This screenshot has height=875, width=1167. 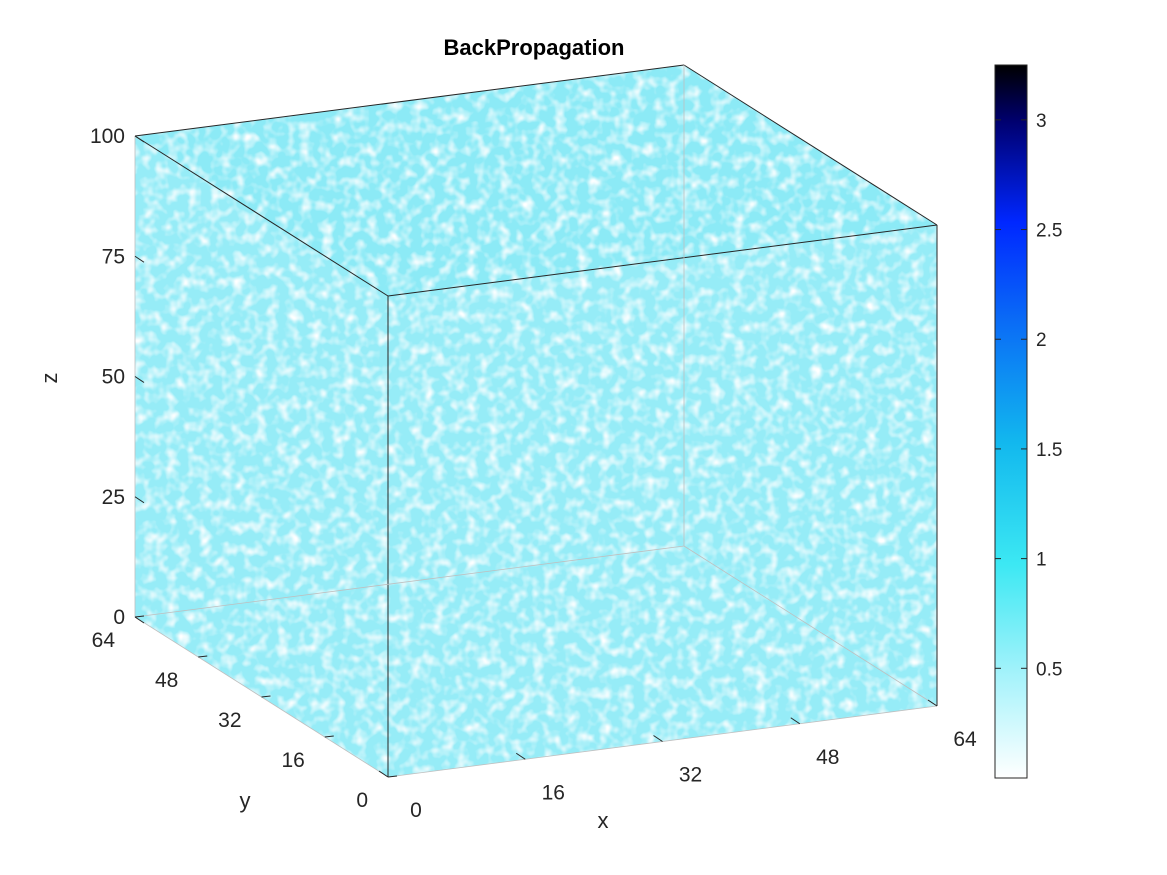 I want to click on x-axis-label: x, so click(x=603, y=820).